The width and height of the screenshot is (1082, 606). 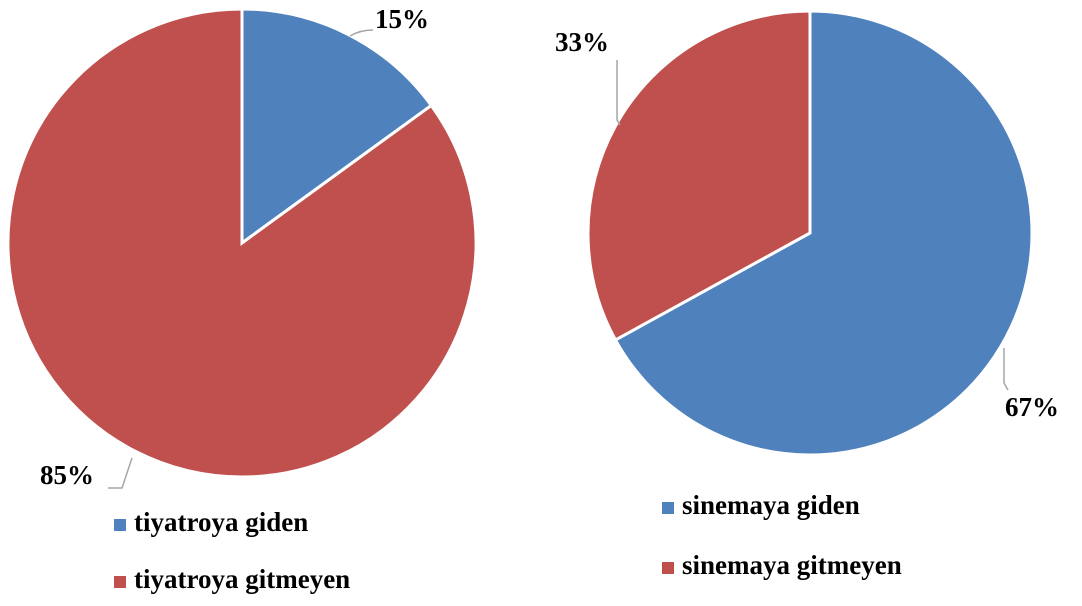 I want to click on legend-label: sinemaya giden, so click(x=771, y=505).